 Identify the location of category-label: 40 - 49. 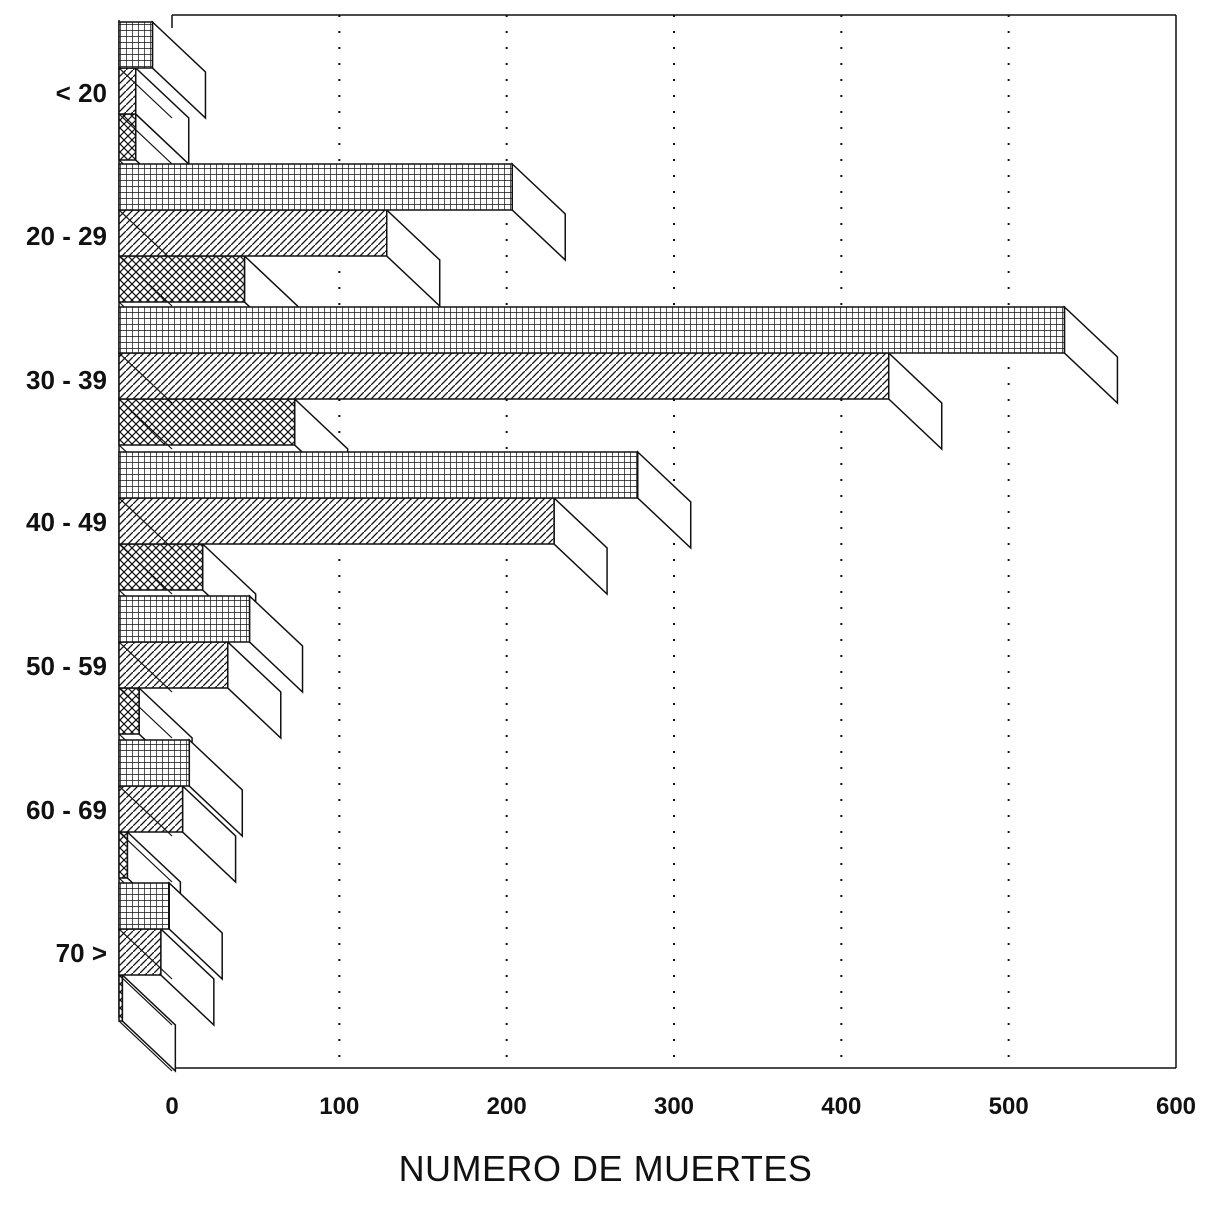
(66, 522).